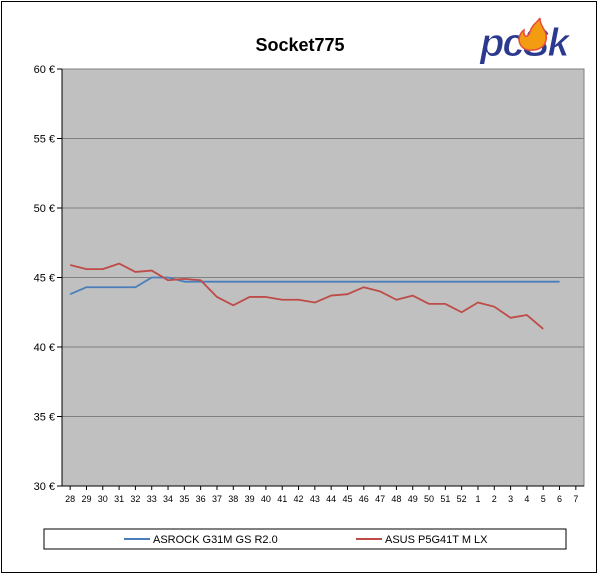 The image size is (600, 576). I want to click on x-tick-label: 33, so click(152, 499).